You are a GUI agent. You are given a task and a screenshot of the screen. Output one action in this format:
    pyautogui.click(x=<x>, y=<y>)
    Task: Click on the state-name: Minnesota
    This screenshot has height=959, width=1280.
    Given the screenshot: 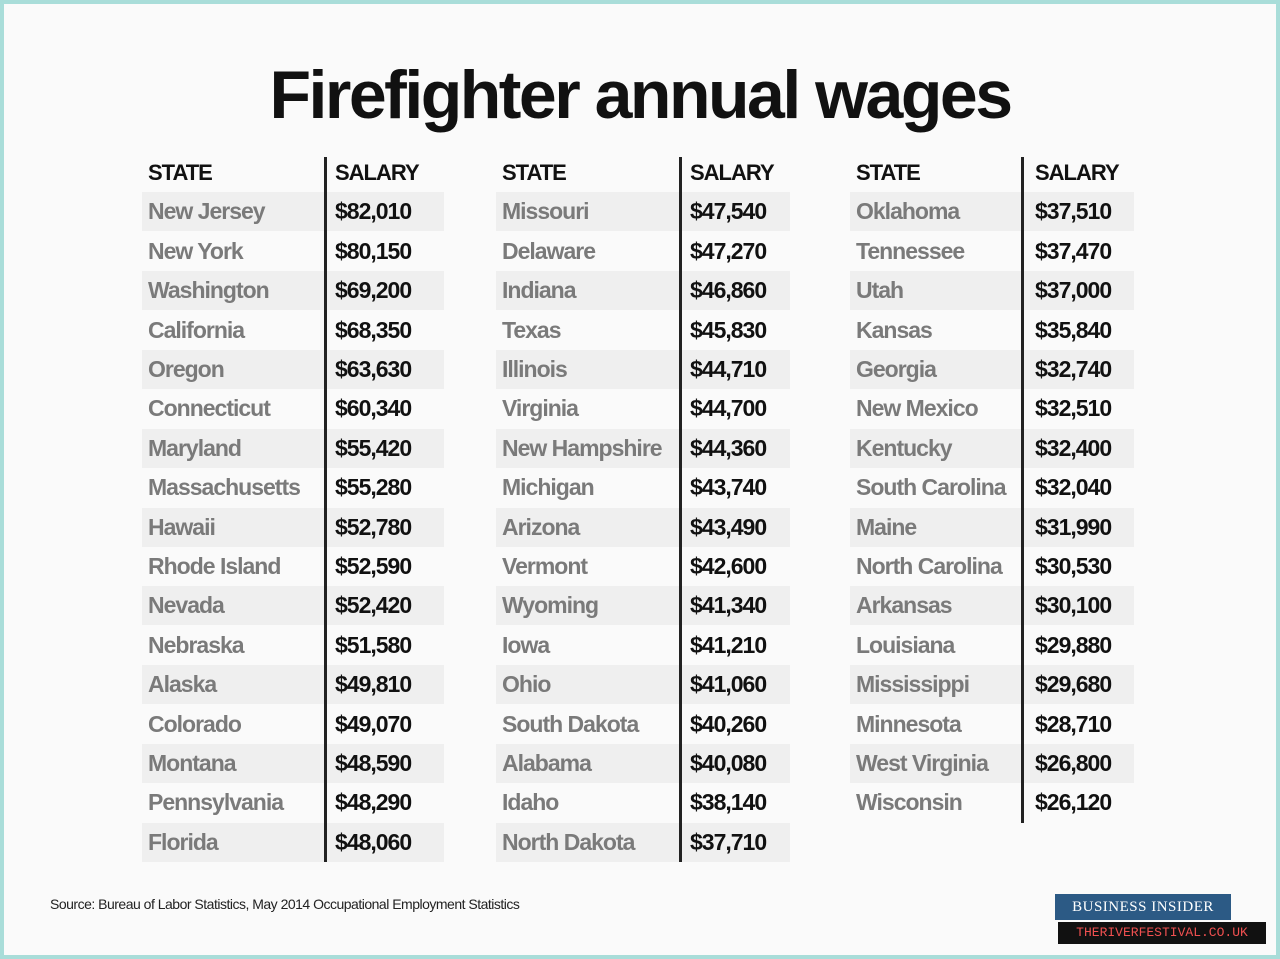 What is the action you would take?
    pyautogui.click(x=909, y=723)
    